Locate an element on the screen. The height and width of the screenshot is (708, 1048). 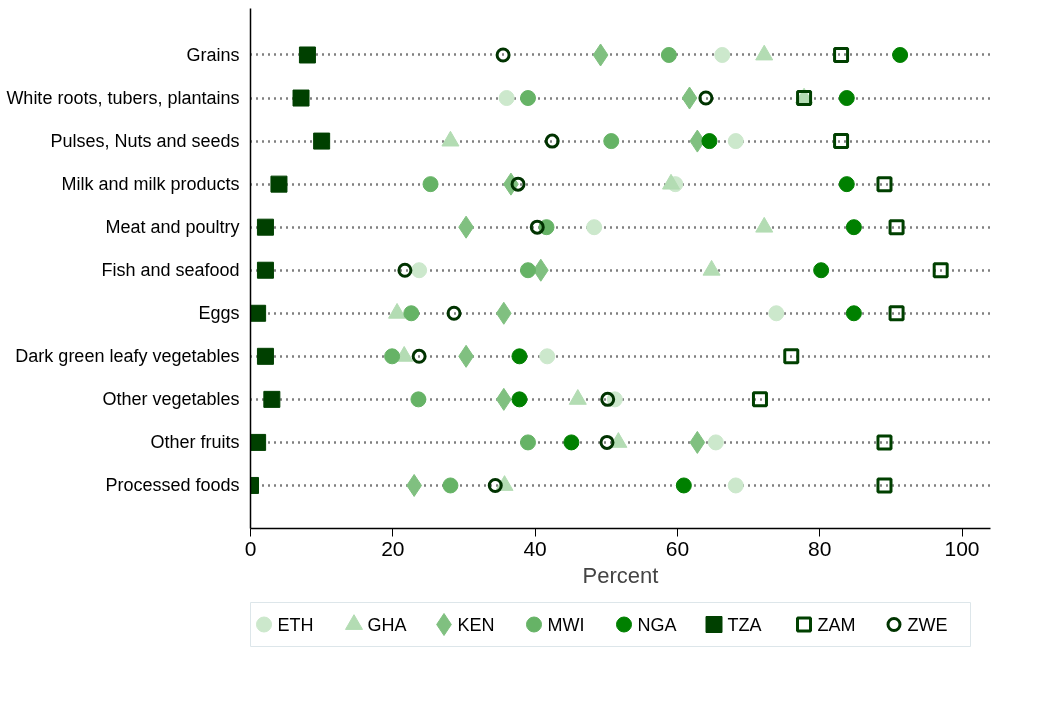
y-tick-label: White roots, tubers, plantains is located at coordinates (123, 98).